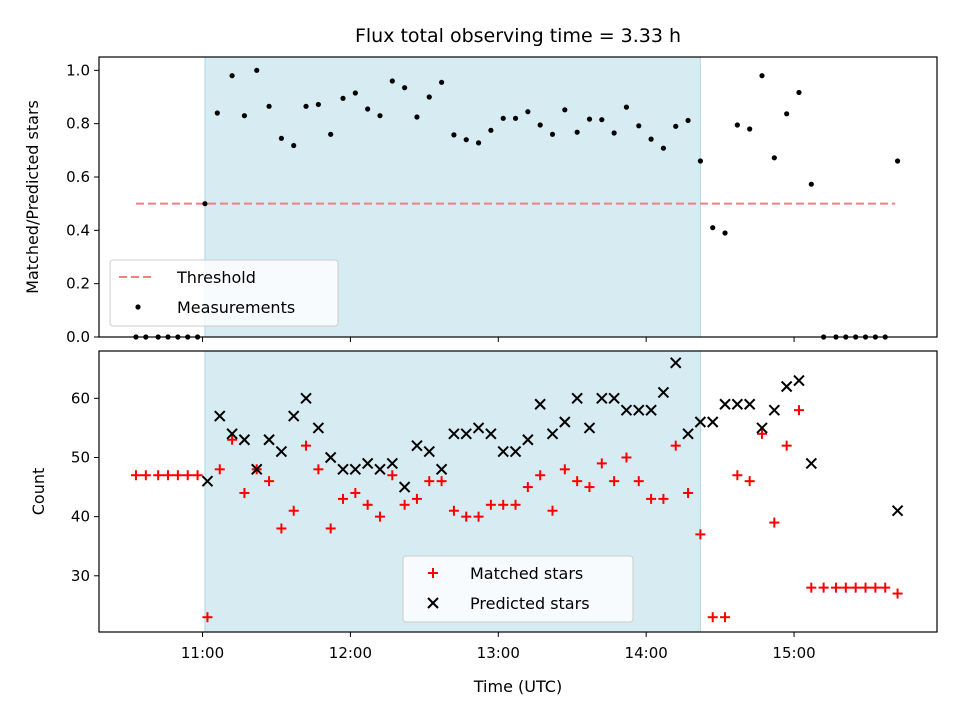  What do you see at coordinates (78, 124) in the screenshot?
I see `y-tick-label: 0.8` at bounding box center [78, 124].